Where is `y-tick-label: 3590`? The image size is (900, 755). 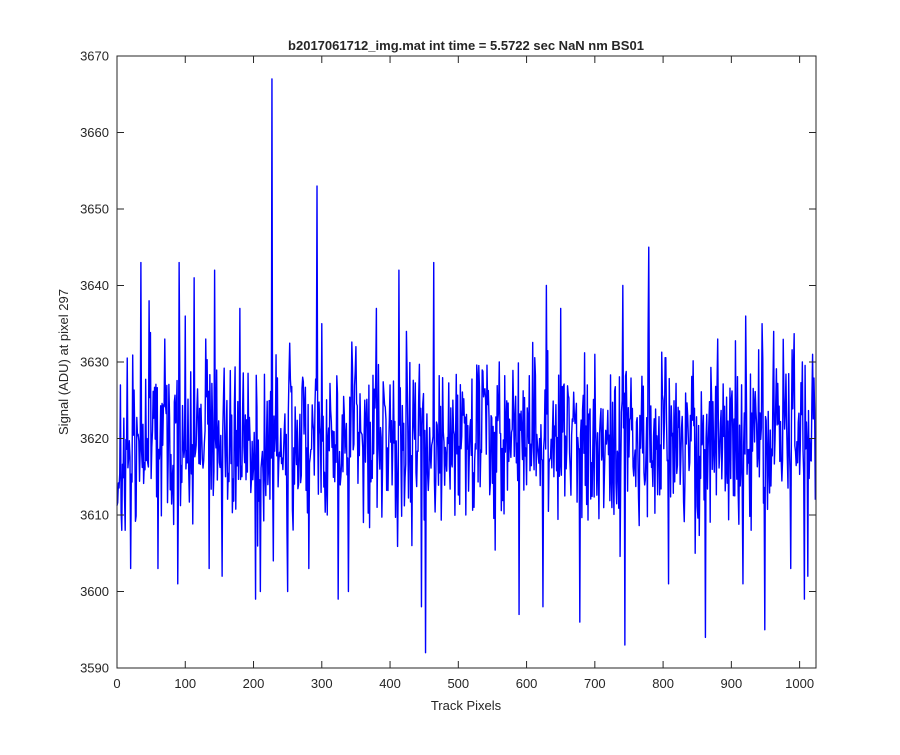
y-tick-label: 3590 is located at coordinates (94, 668).